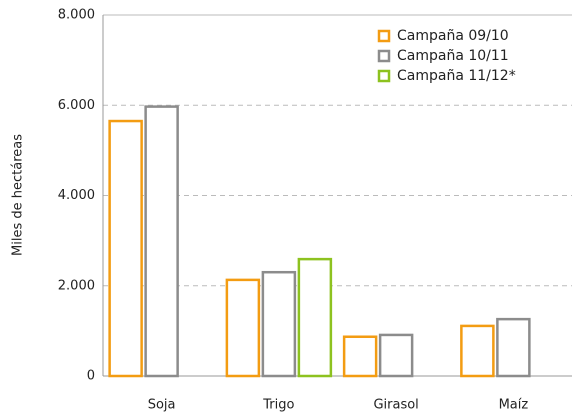 This screenshot has width=572, height=420. I want to click on legend-label: Campaña 11/12*, so click(456, 76).